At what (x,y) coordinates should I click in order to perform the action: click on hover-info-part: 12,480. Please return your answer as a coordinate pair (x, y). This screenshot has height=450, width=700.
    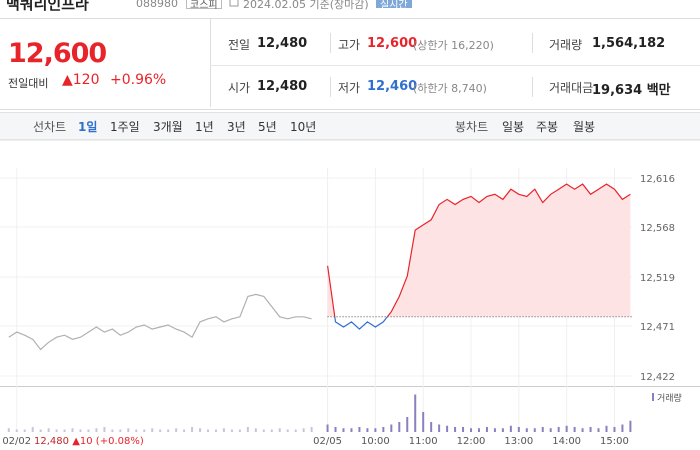
    Looking at the image, I should click on (51, 441).